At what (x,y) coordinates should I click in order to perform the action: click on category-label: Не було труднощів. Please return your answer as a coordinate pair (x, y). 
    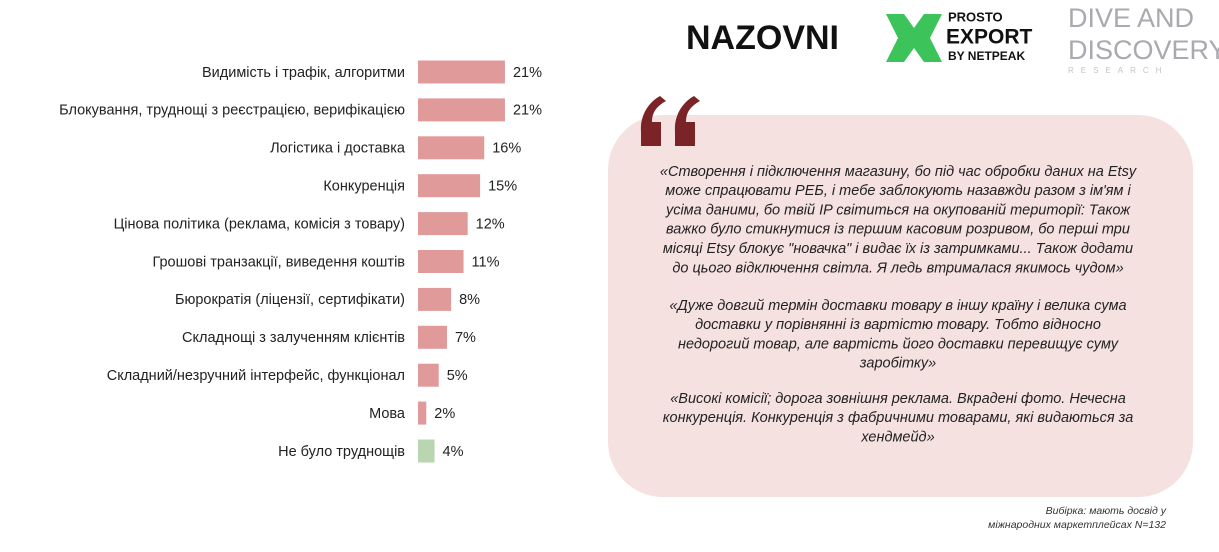
    Looking at the image, I should click on (341, 452).